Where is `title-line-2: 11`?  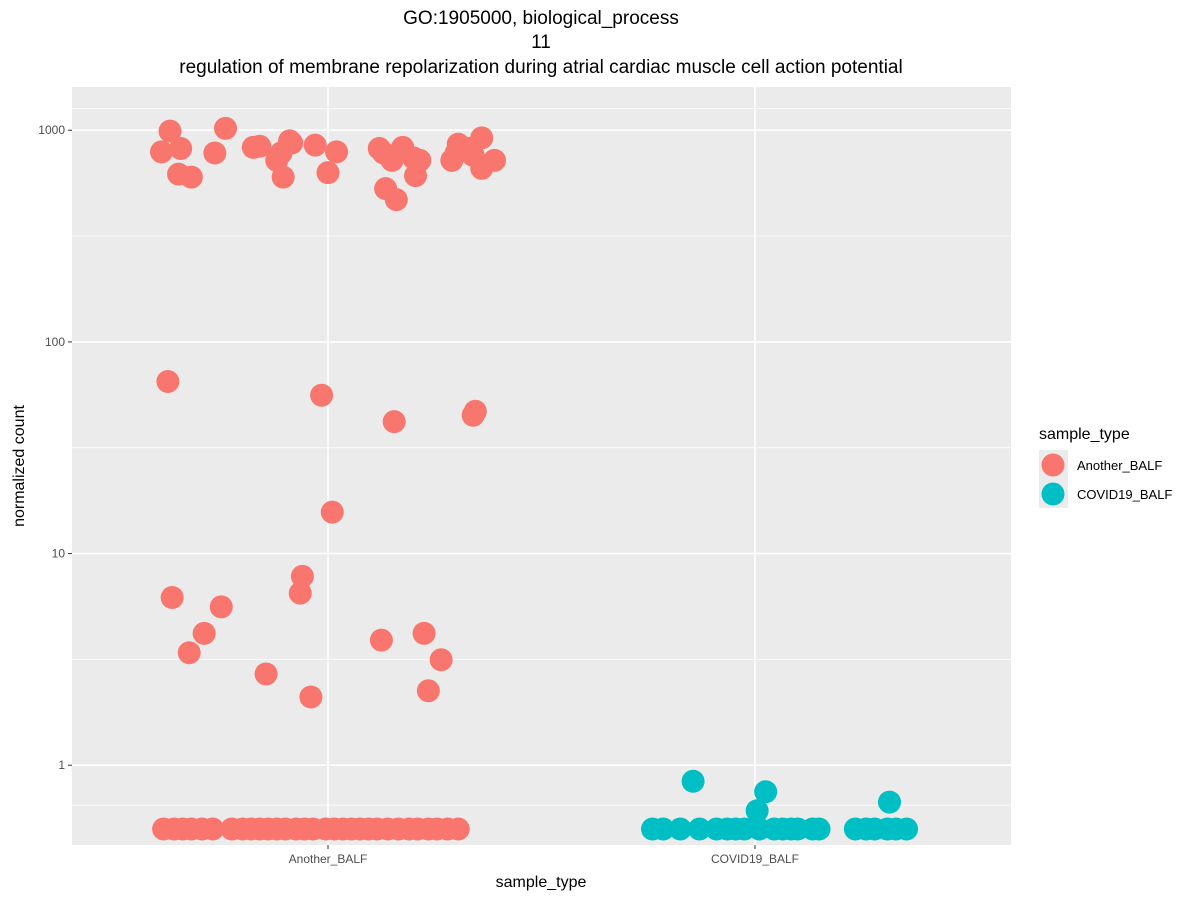 title-line-2: 11 is located at coordinates (541, 42).